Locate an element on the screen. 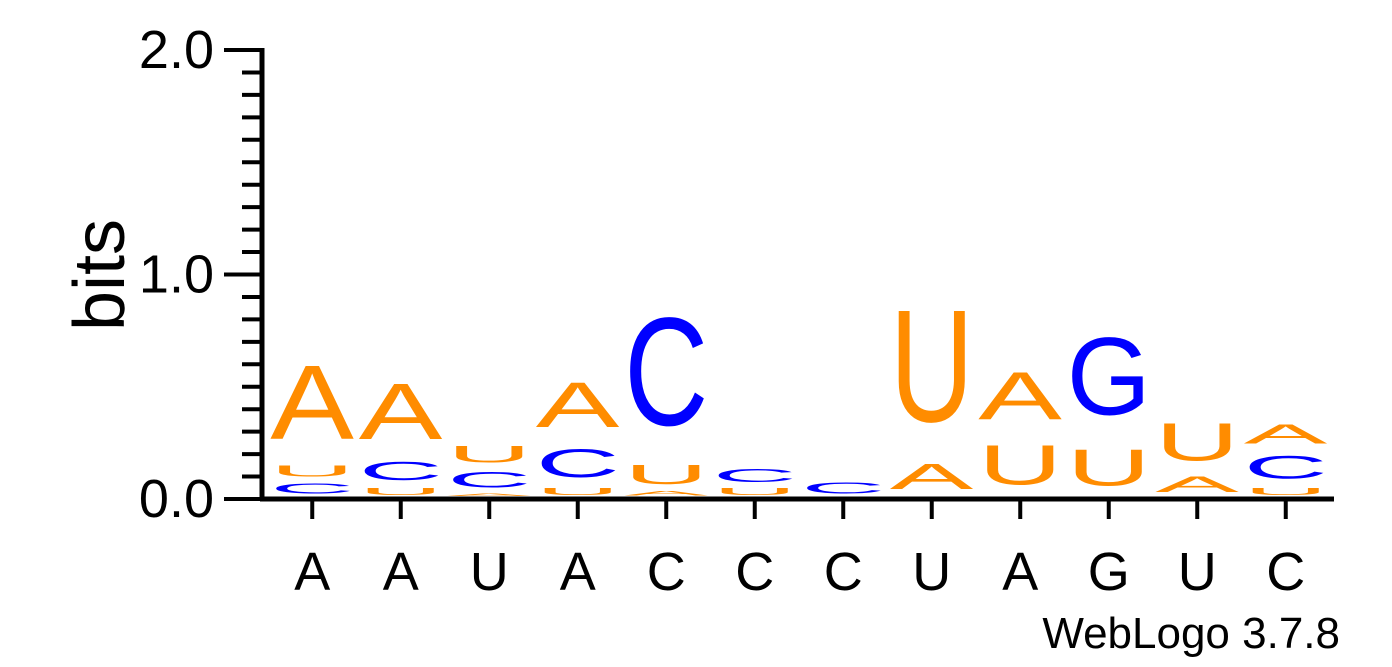 The width and height of the screenshot is (1392, 667). position-stack: UC is located at coordinates (755, 481).